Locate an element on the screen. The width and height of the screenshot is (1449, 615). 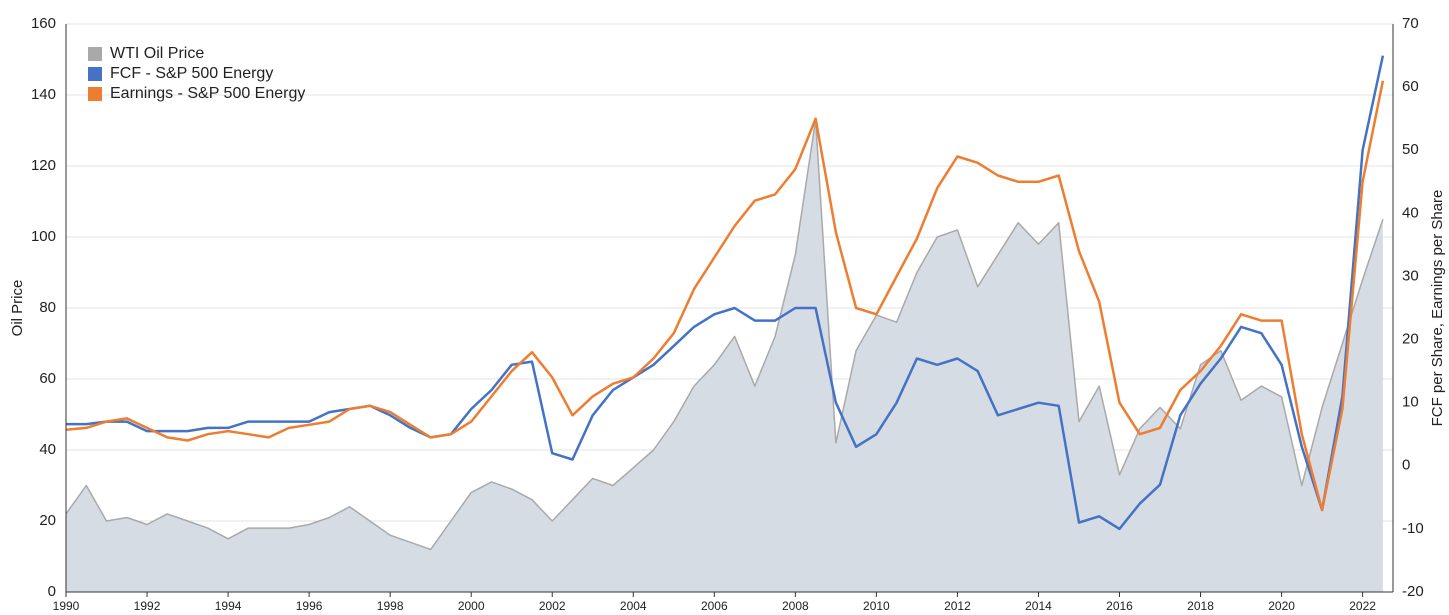
y-tick-label: 140 is located at coordinates (43, 94).